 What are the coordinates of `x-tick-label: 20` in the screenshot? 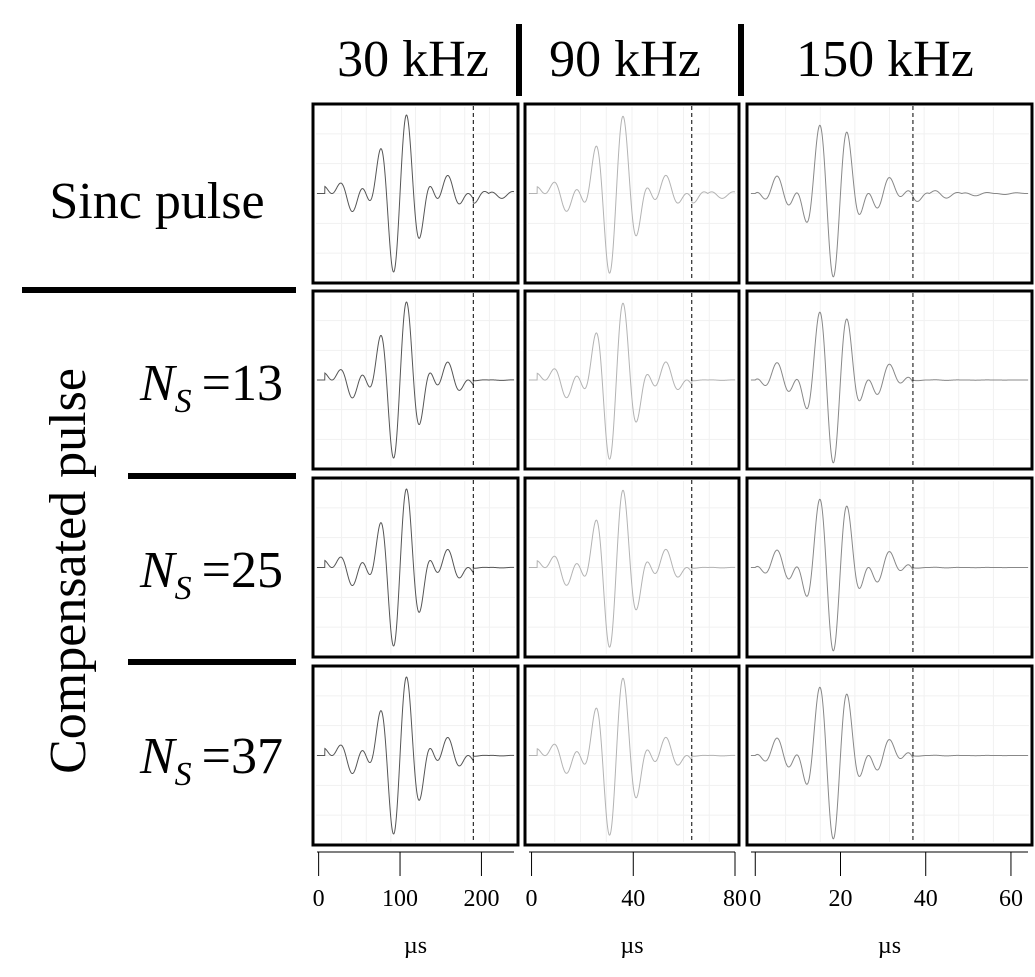 It's located at (840, 899).